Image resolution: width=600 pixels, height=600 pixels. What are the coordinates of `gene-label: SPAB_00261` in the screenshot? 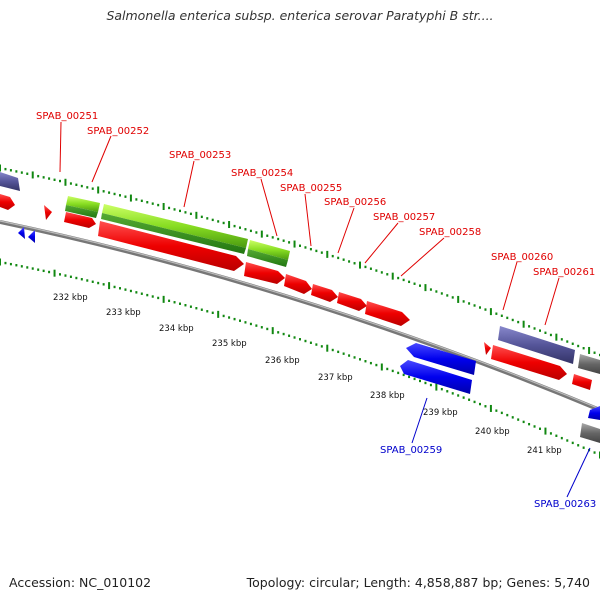 It's located at (564, 272).